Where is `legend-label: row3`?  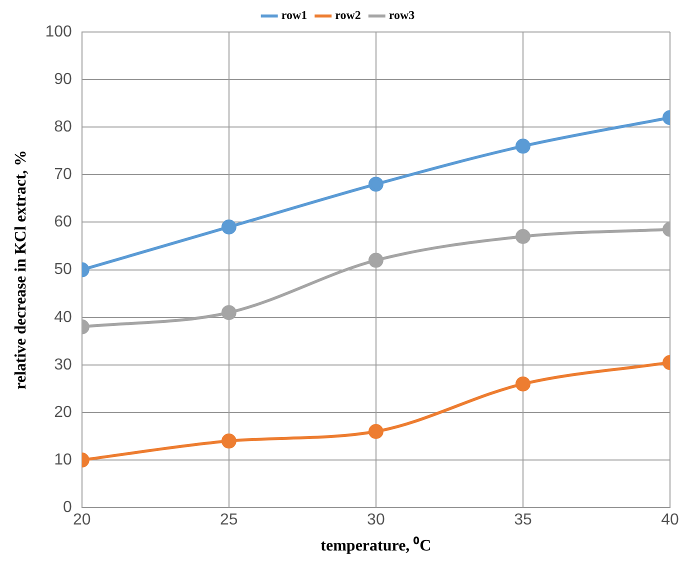 legend-label: row3 is located at coordinates (401, 15).